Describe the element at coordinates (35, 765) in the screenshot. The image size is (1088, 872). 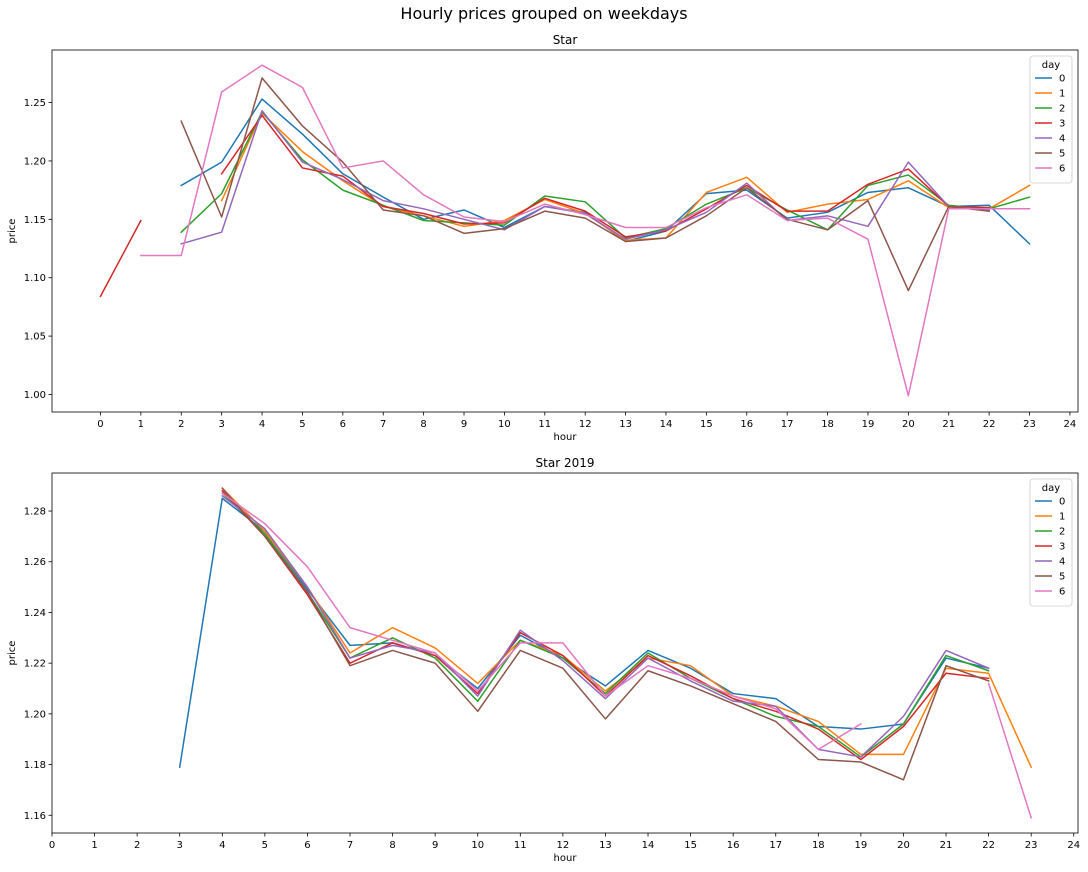
I see `y-tick-label: 1.18` at that location.